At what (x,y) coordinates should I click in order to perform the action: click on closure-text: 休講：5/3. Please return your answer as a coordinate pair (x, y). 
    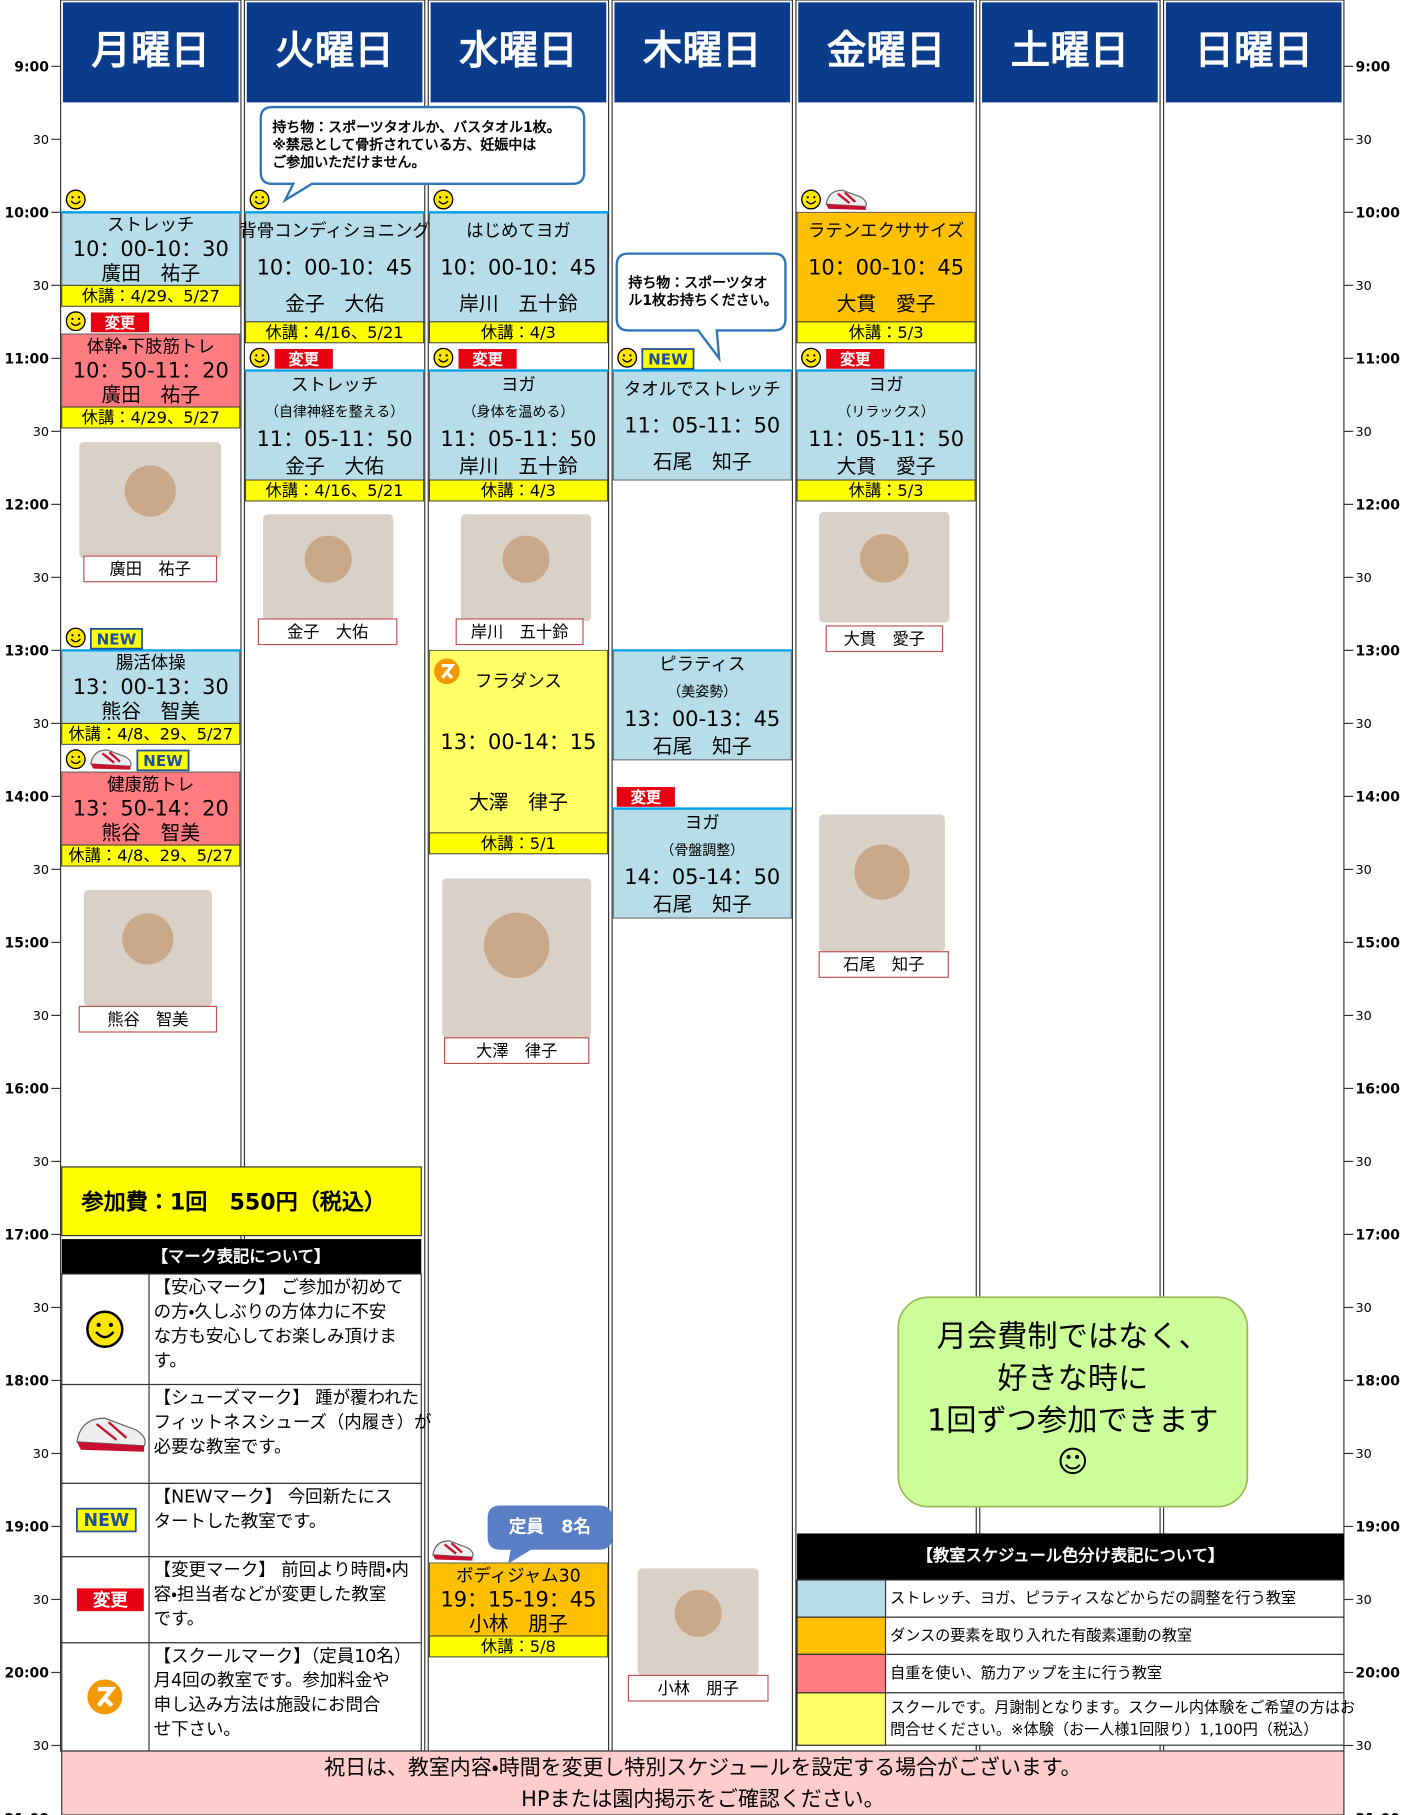
    Looking at the image, I should click on (886, 332).